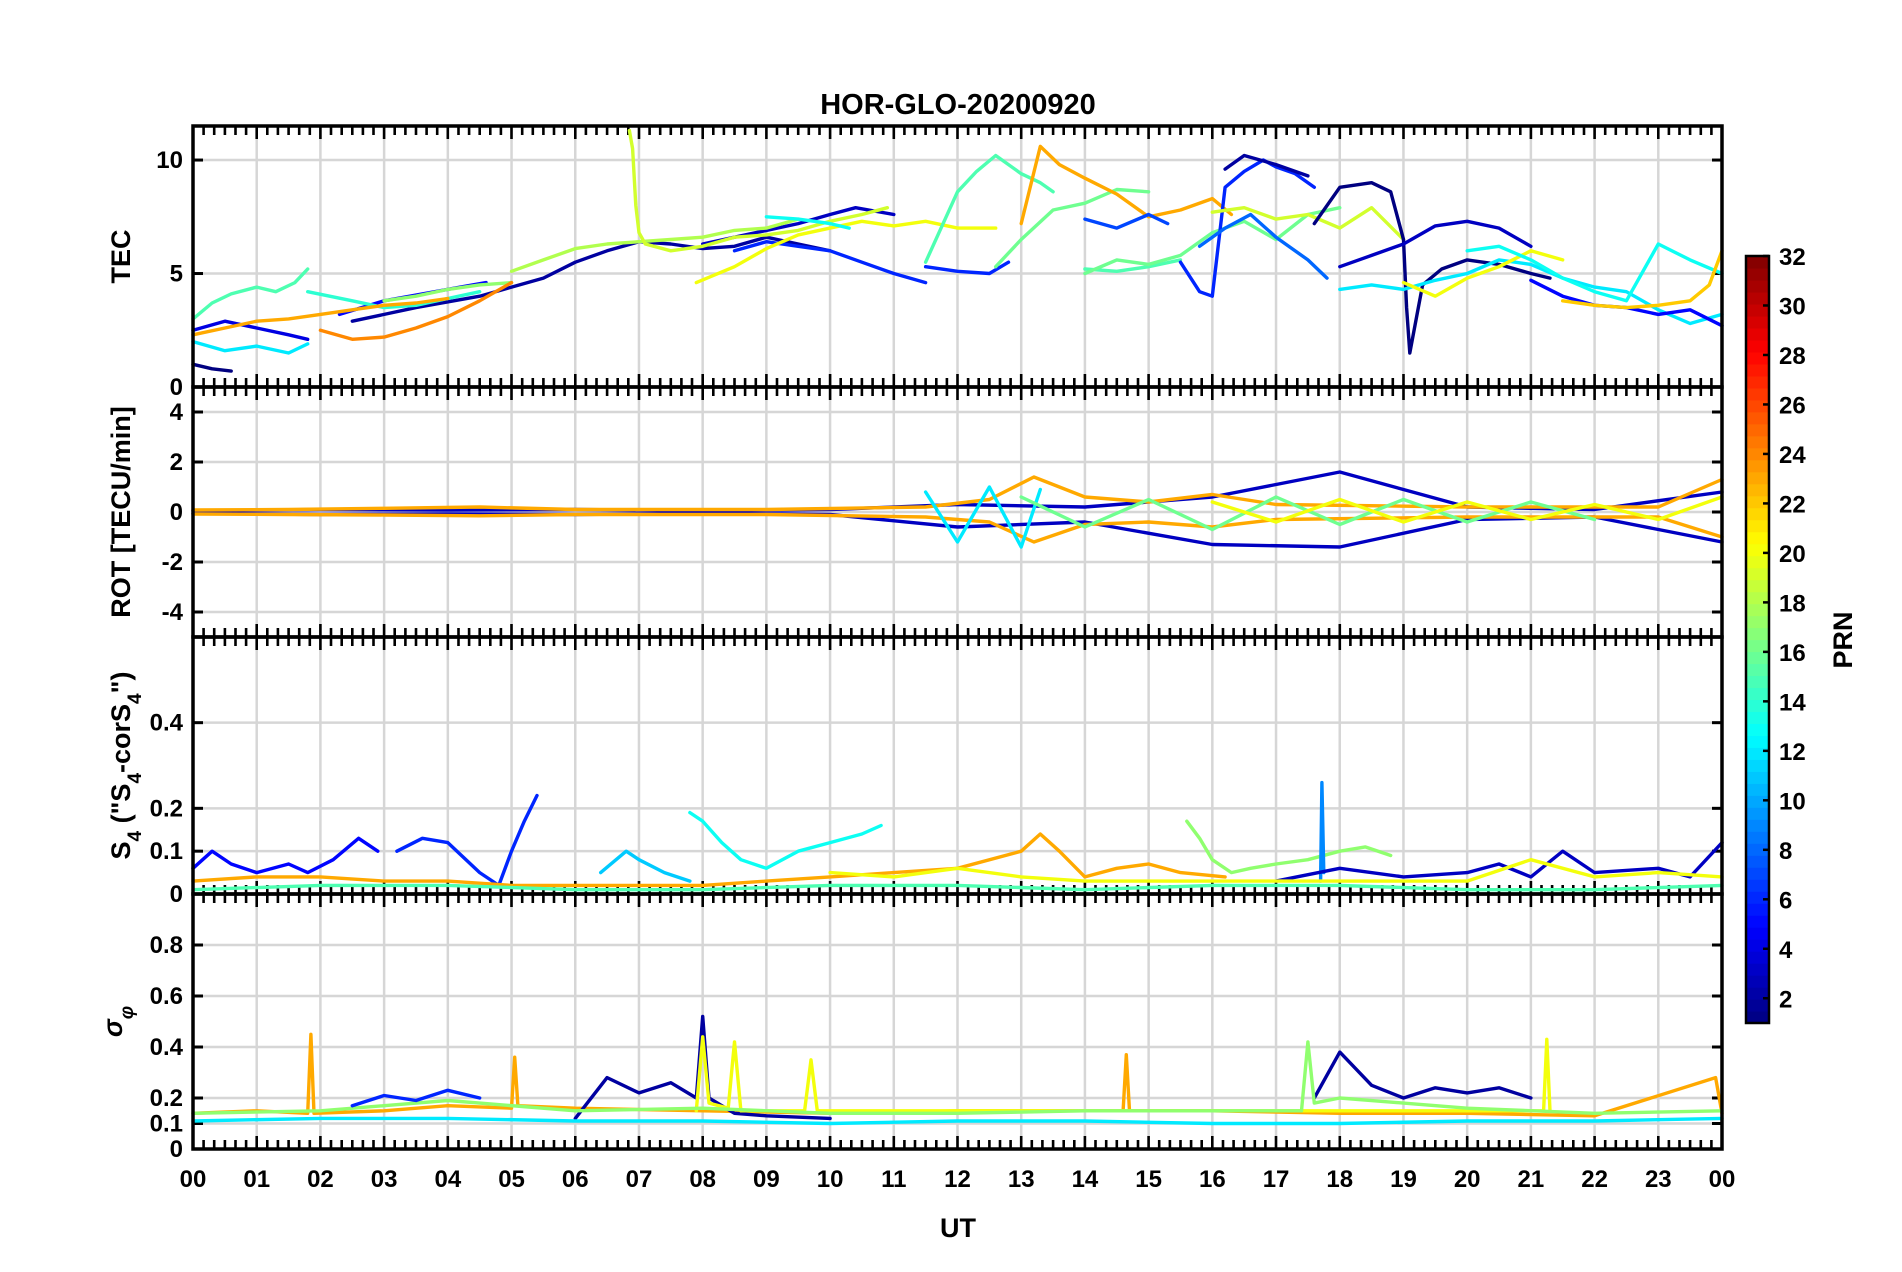 This screenshot has width=1902, height=1272. I want to click on x-tick-label: 13, so click(1021, 1179).